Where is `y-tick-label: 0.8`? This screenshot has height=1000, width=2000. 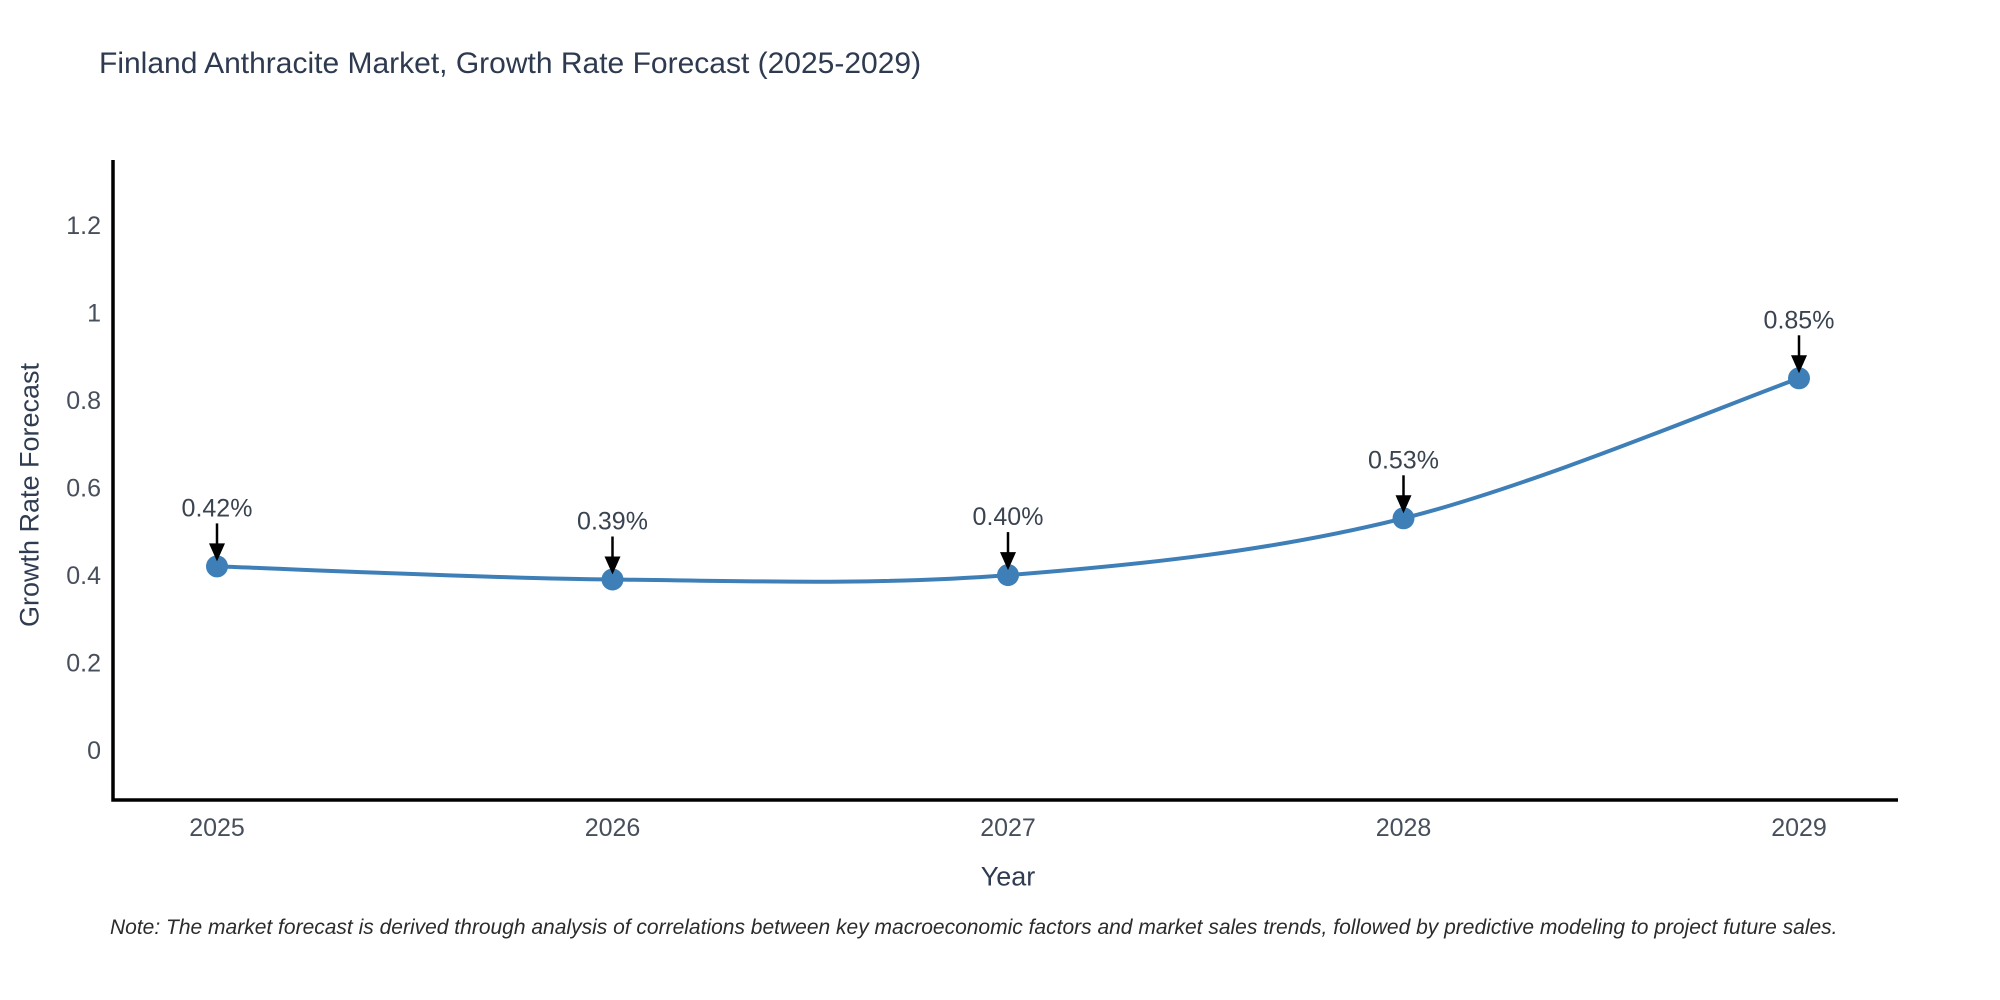
y-tick-label: 0.8 is located at coordinates (83, 401).